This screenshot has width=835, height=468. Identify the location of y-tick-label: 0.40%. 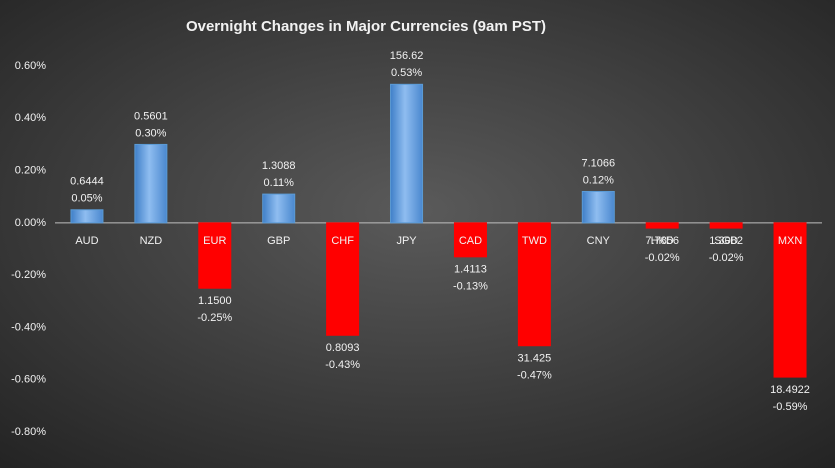
(30, 118).